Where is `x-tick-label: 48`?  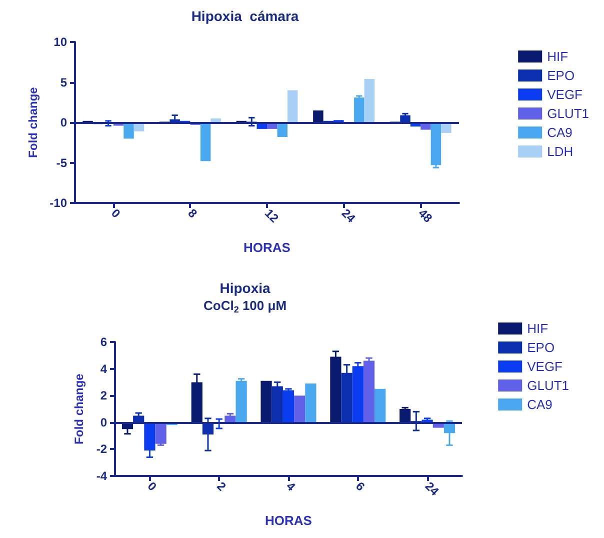
x-tick-label: 48 is located at coordinates (426, 216).